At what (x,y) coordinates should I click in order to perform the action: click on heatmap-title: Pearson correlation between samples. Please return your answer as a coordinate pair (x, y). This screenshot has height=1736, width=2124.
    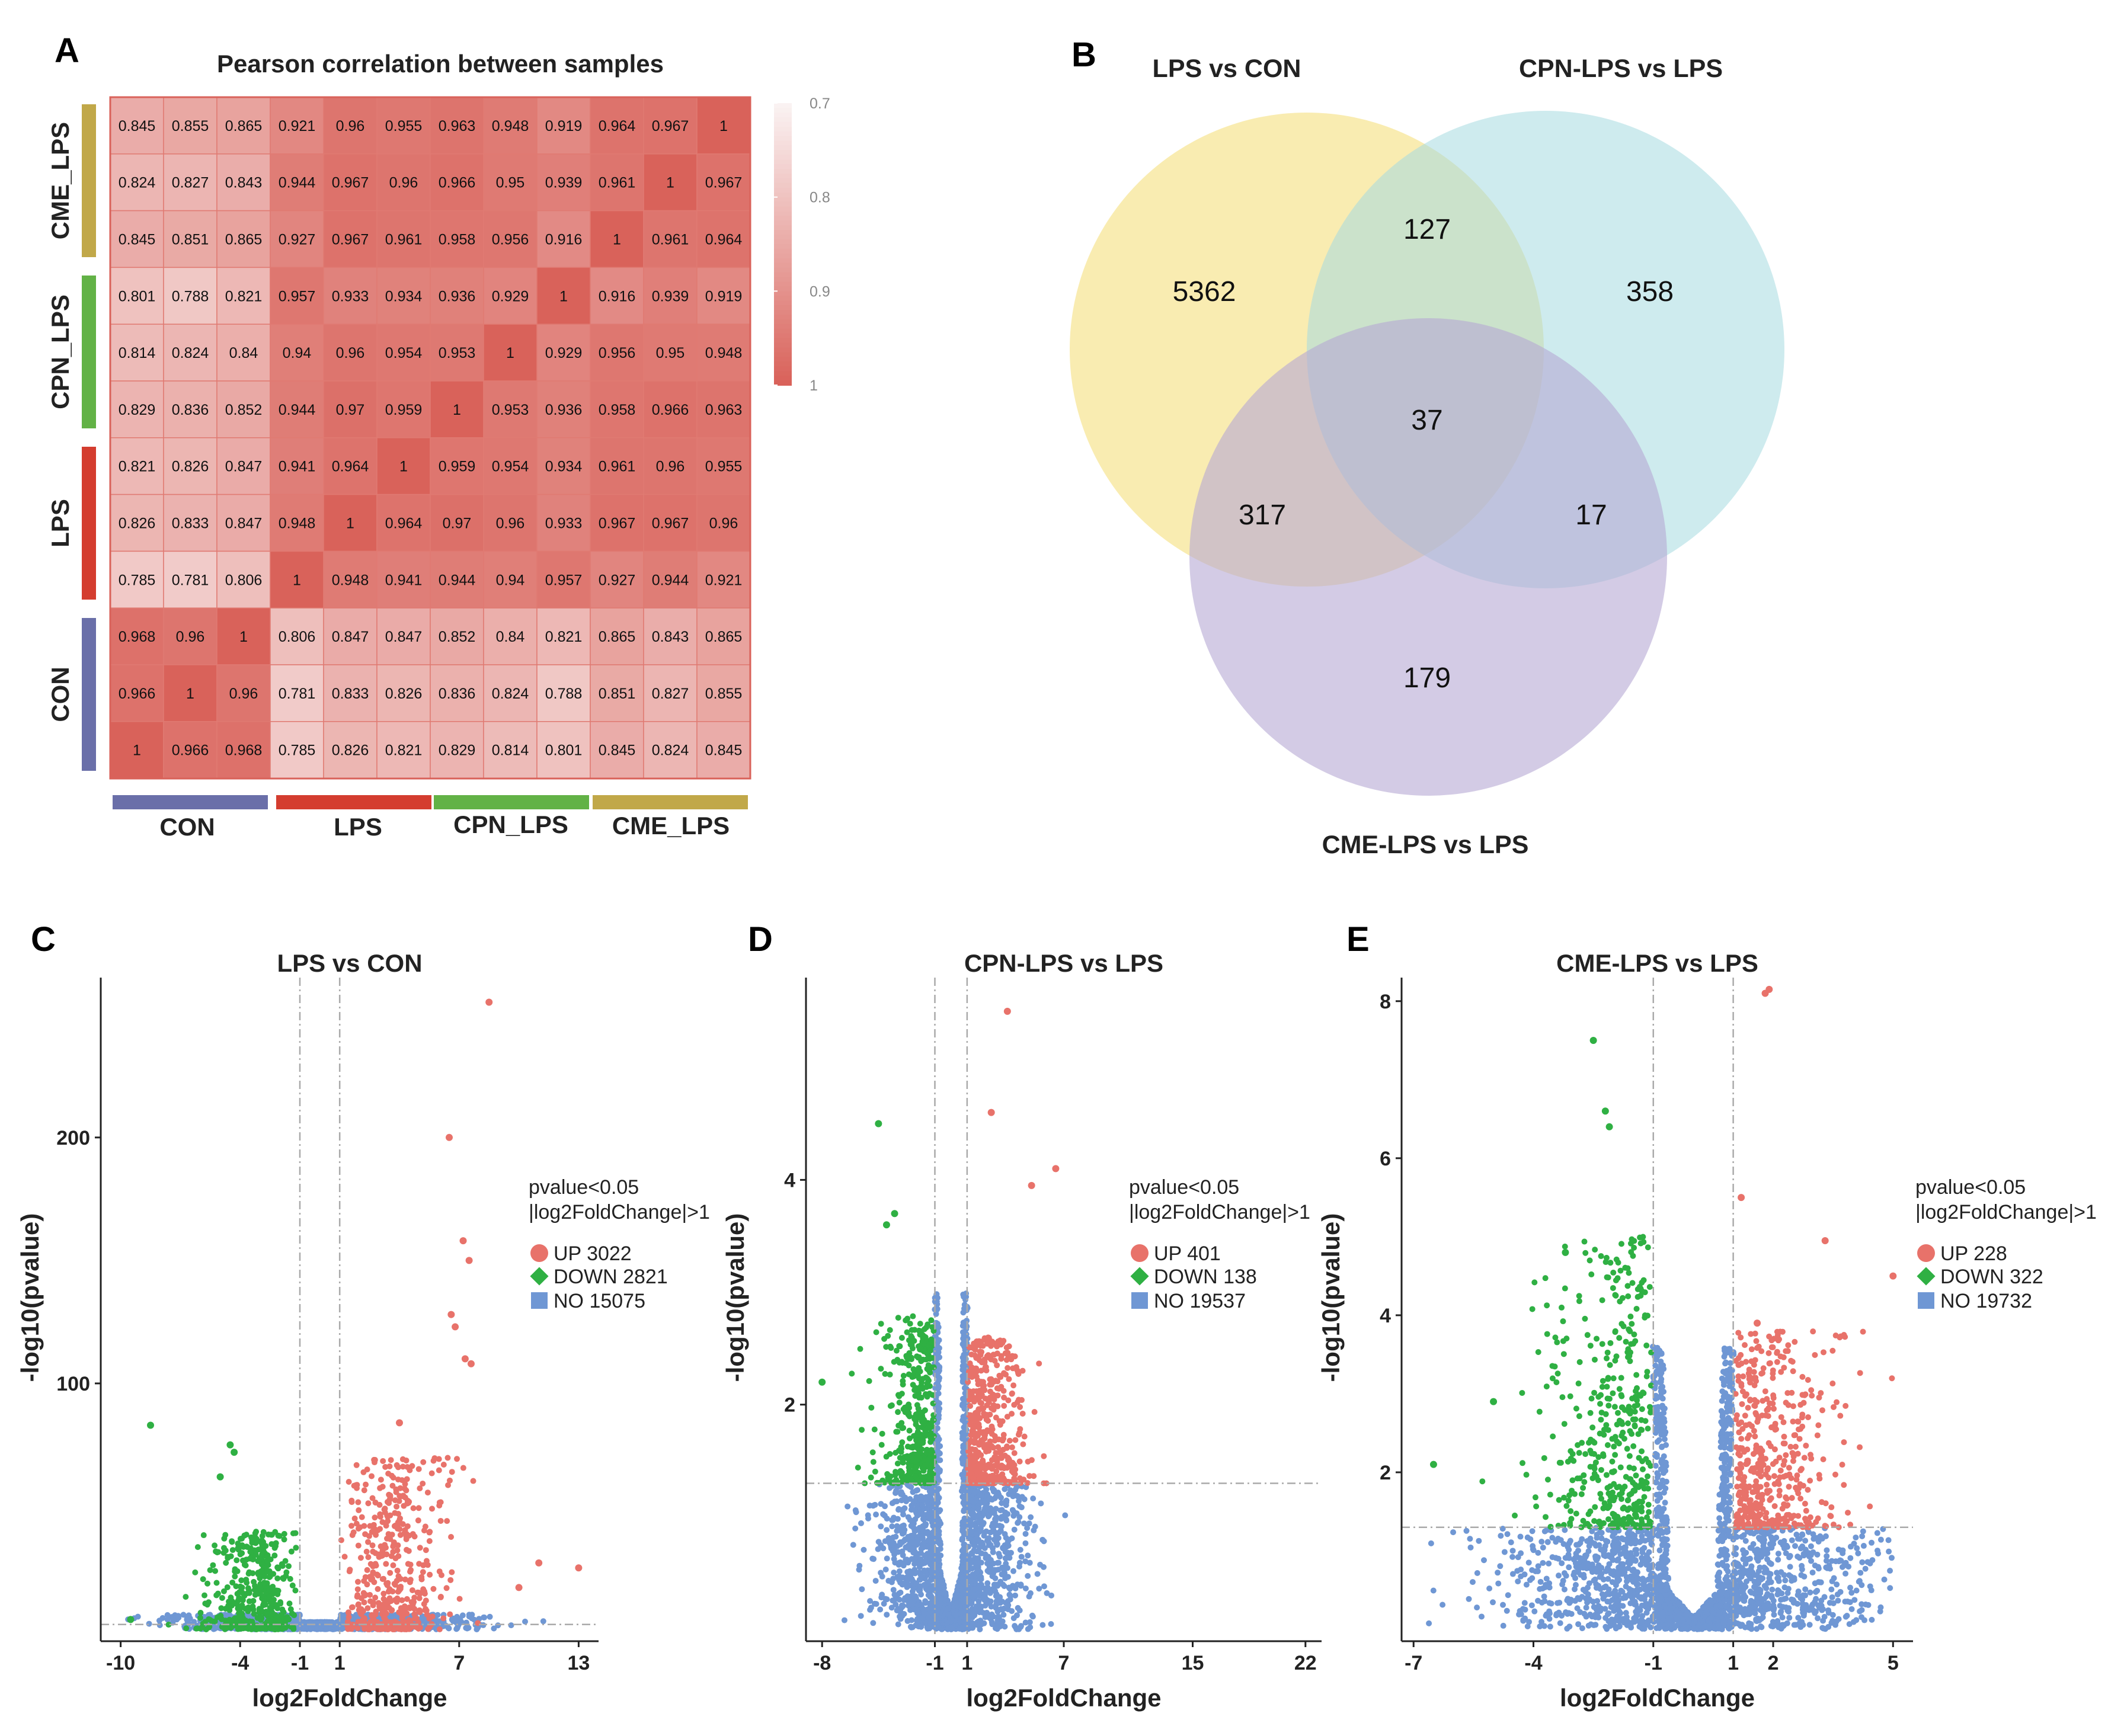
    Looking at the image, I should click on (440, 64).